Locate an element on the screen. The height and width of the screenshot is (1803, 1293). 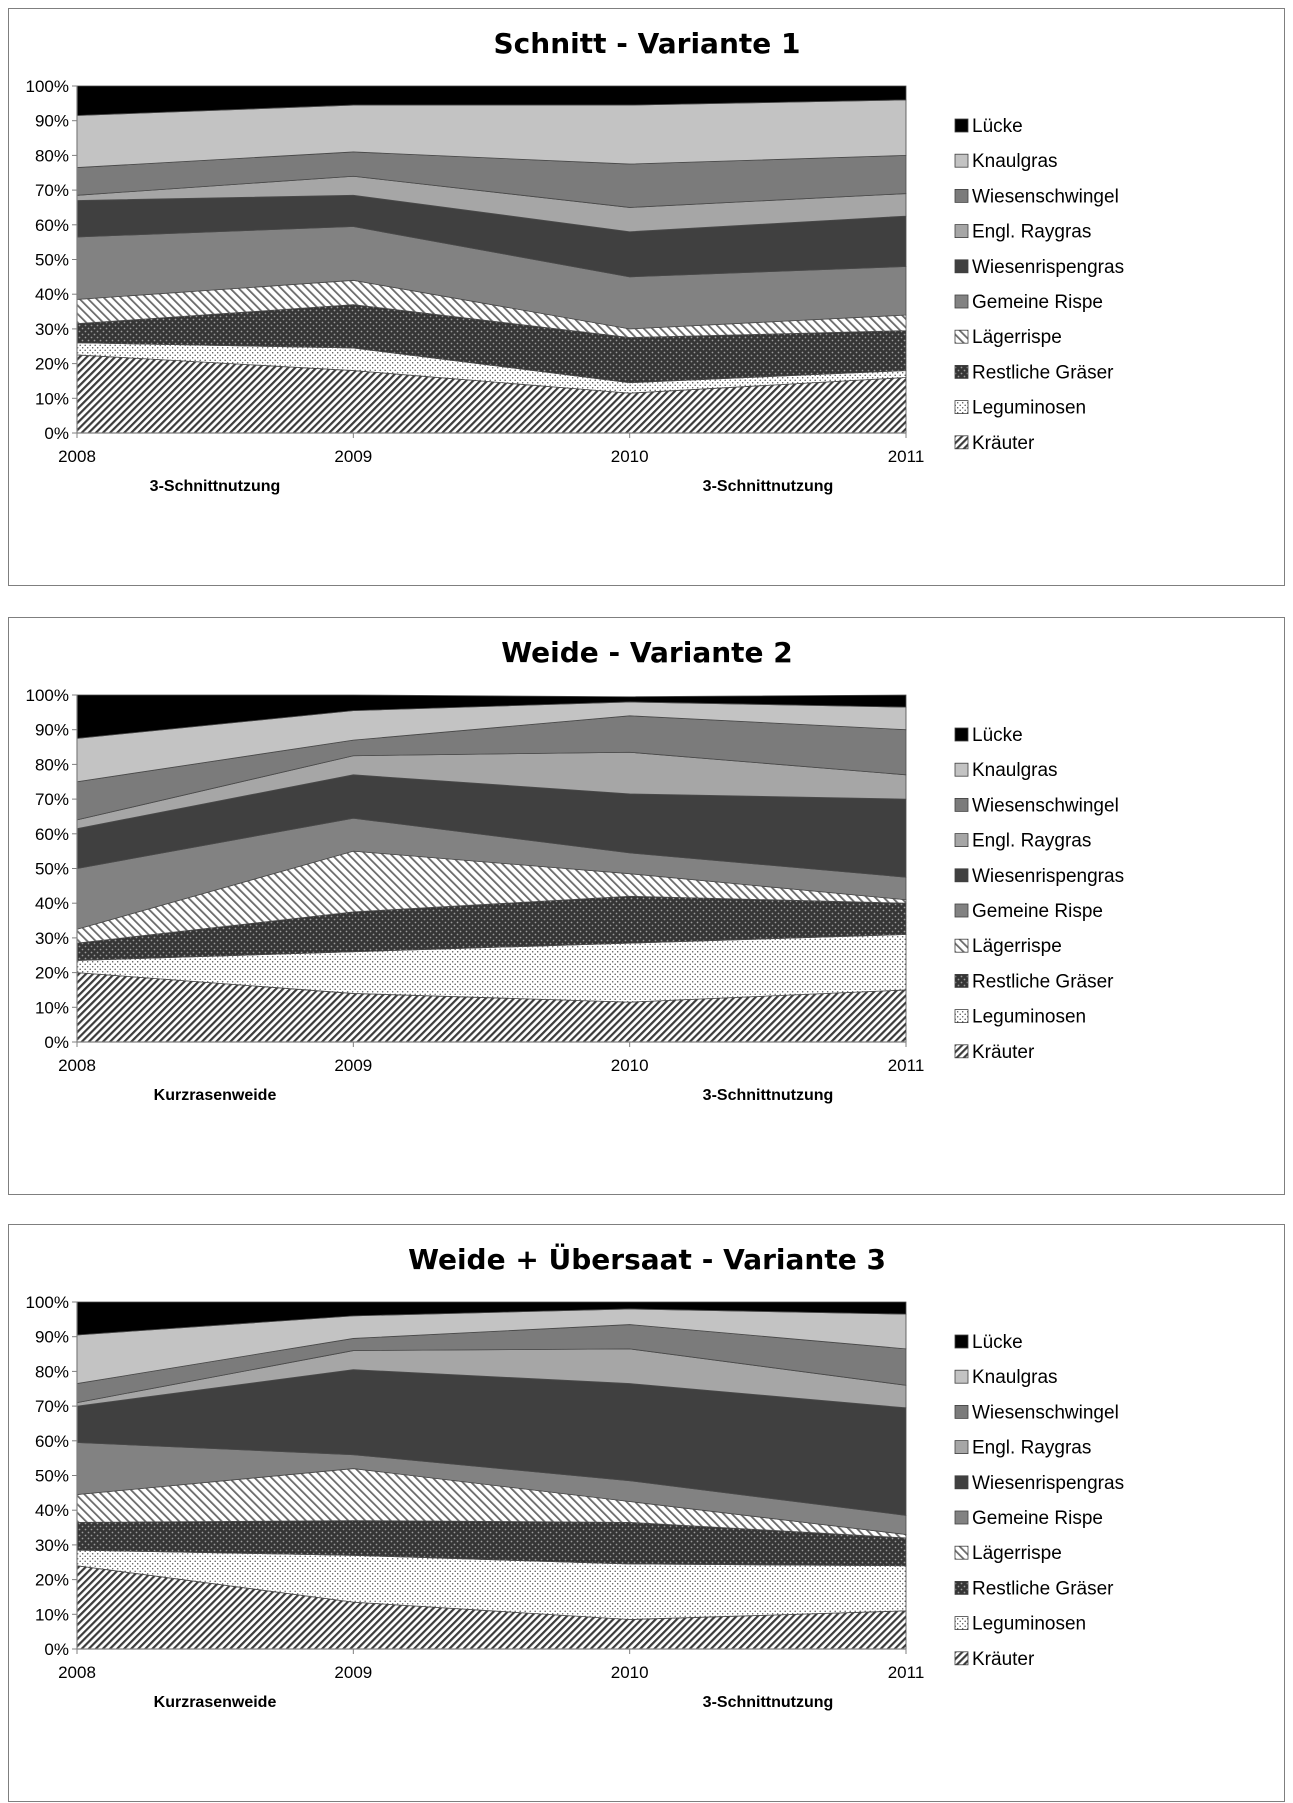
chart-title: Weide - Variante 2 is located at coordinates (647, 652).